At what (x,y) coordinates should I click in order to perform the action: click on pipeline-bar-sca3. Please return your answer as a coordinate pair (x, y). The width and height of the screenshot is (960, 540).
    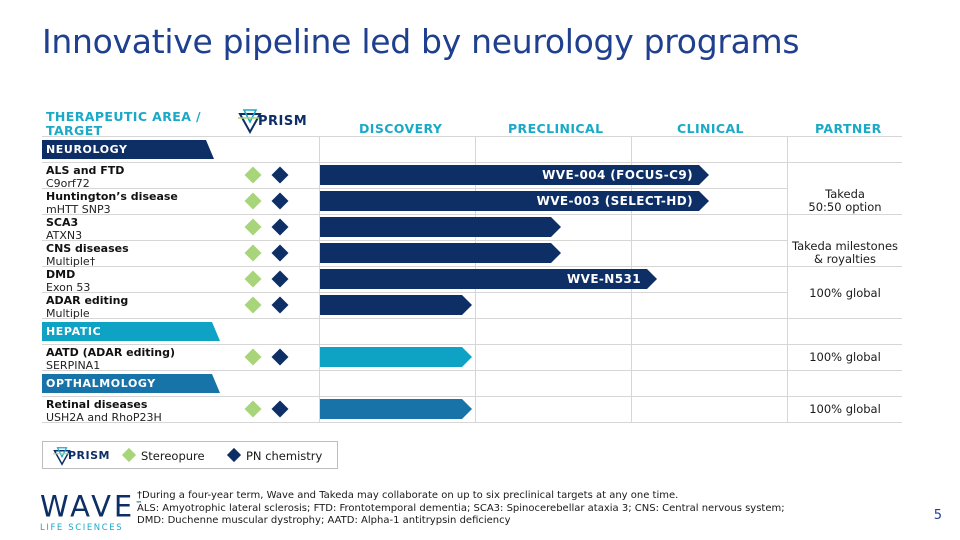
    Looking at the image, I should click on (440, 227).